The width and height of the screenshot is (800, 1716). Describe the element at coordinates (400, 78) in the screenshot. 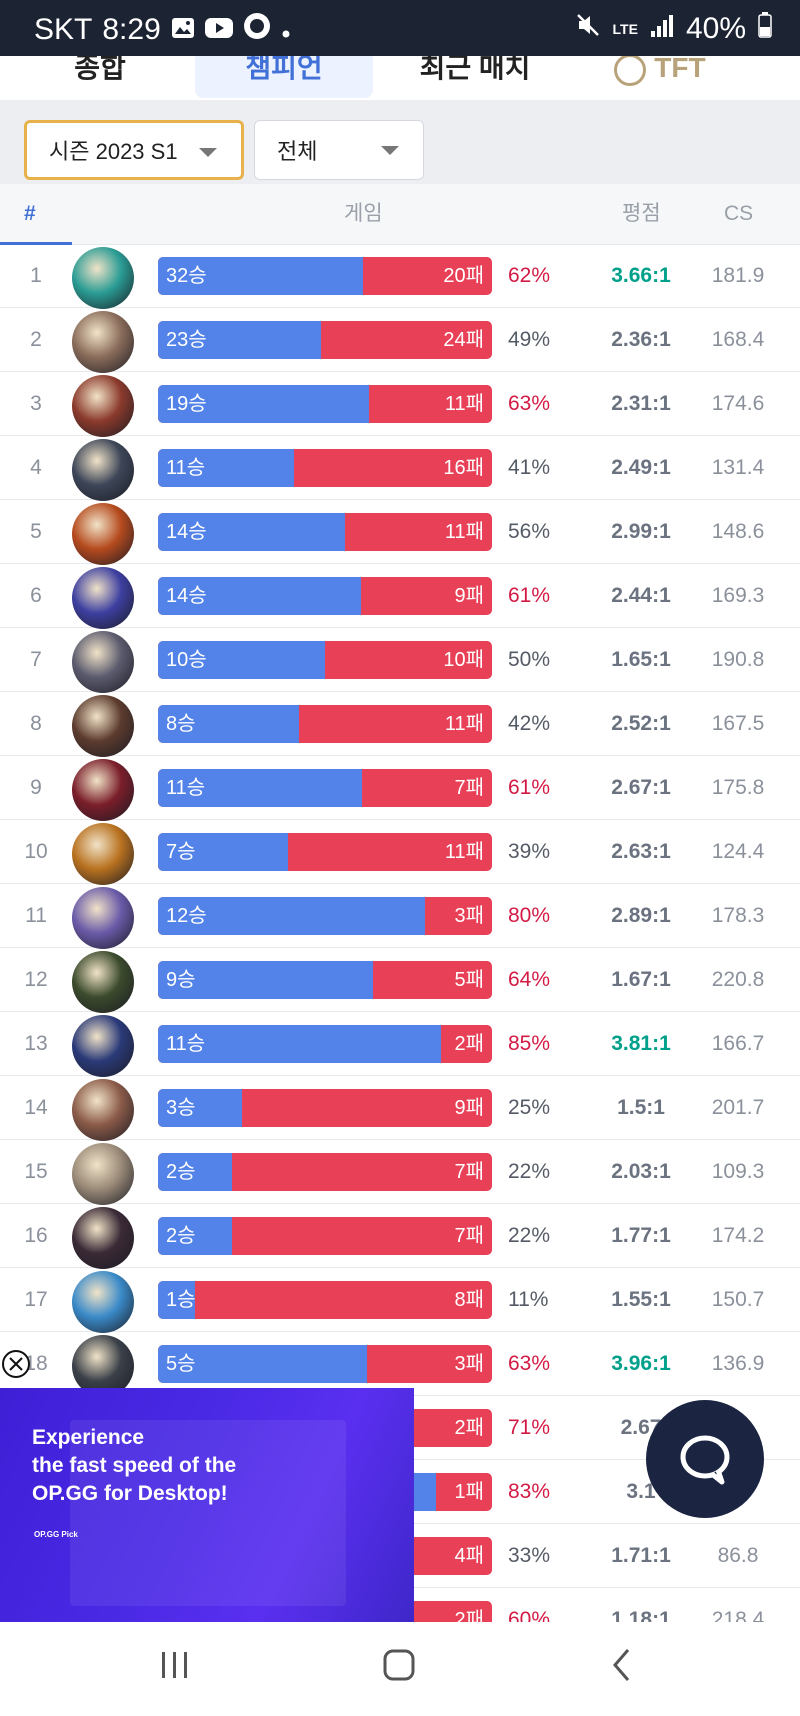

I see `top-tabs: 종합 챔피언 최근 매치 TFT` at that location.